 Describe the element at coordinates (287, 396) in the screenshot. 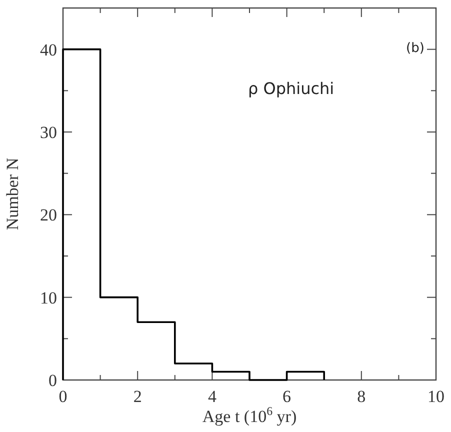

I see `x-tick-label: 6` at that location.